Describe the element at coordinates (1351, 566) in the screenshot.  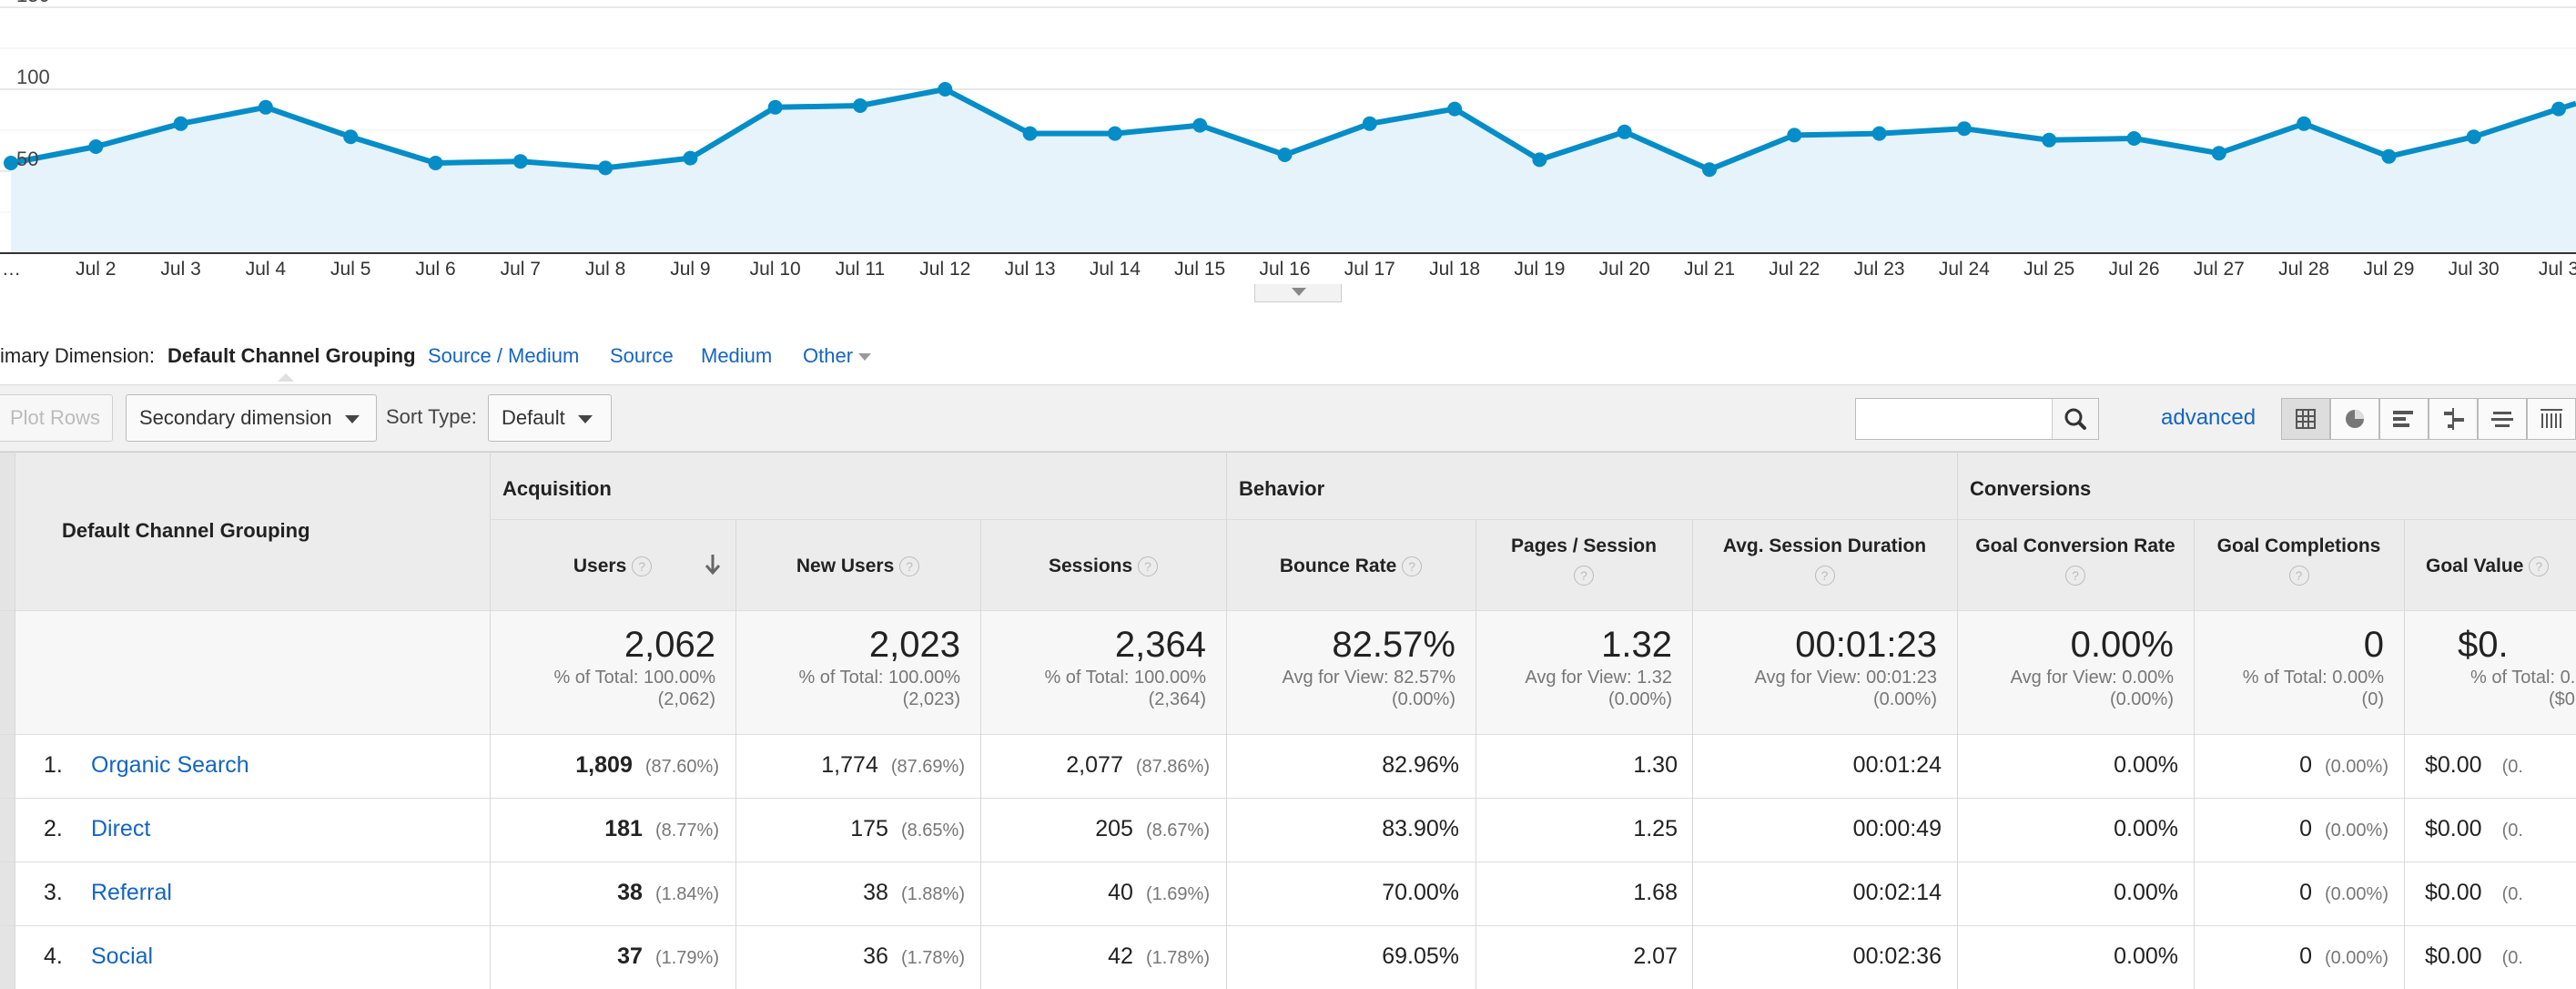
I see `col-bounce-rate: Bounce Rate ?` at that location.